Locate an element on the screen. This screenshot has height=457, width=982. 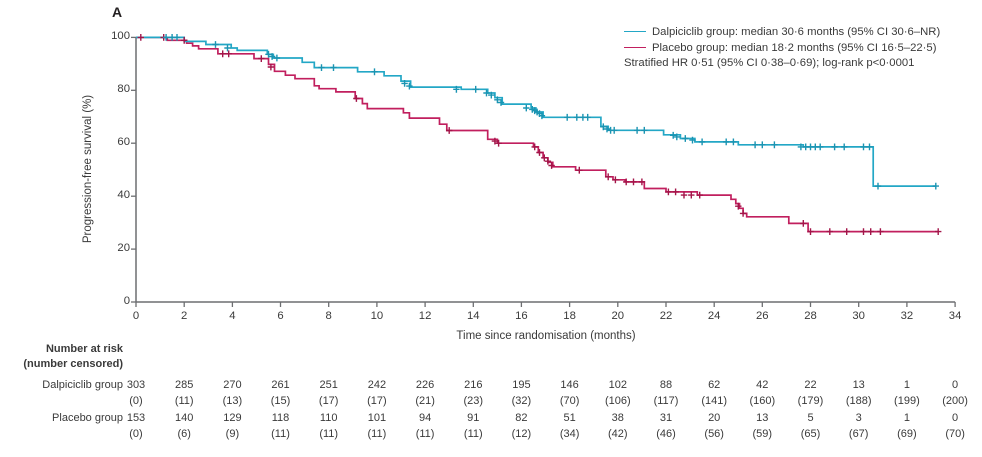
risk-count: 91 is located at coordinates (473, 418).